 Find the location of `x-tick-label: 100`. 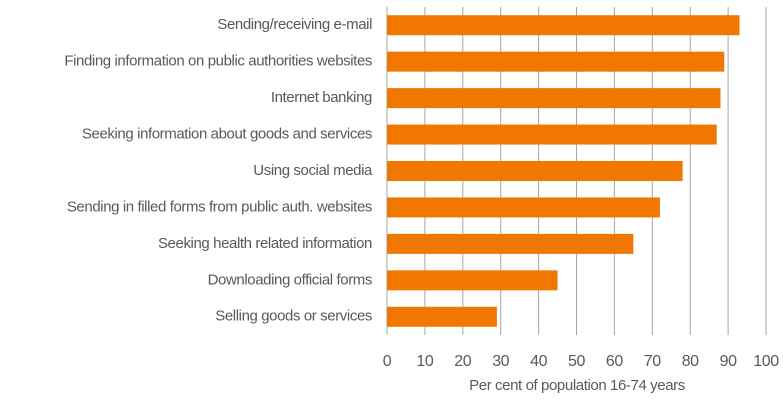

x-tick-label: 100 is located at coordinates (766, 361).